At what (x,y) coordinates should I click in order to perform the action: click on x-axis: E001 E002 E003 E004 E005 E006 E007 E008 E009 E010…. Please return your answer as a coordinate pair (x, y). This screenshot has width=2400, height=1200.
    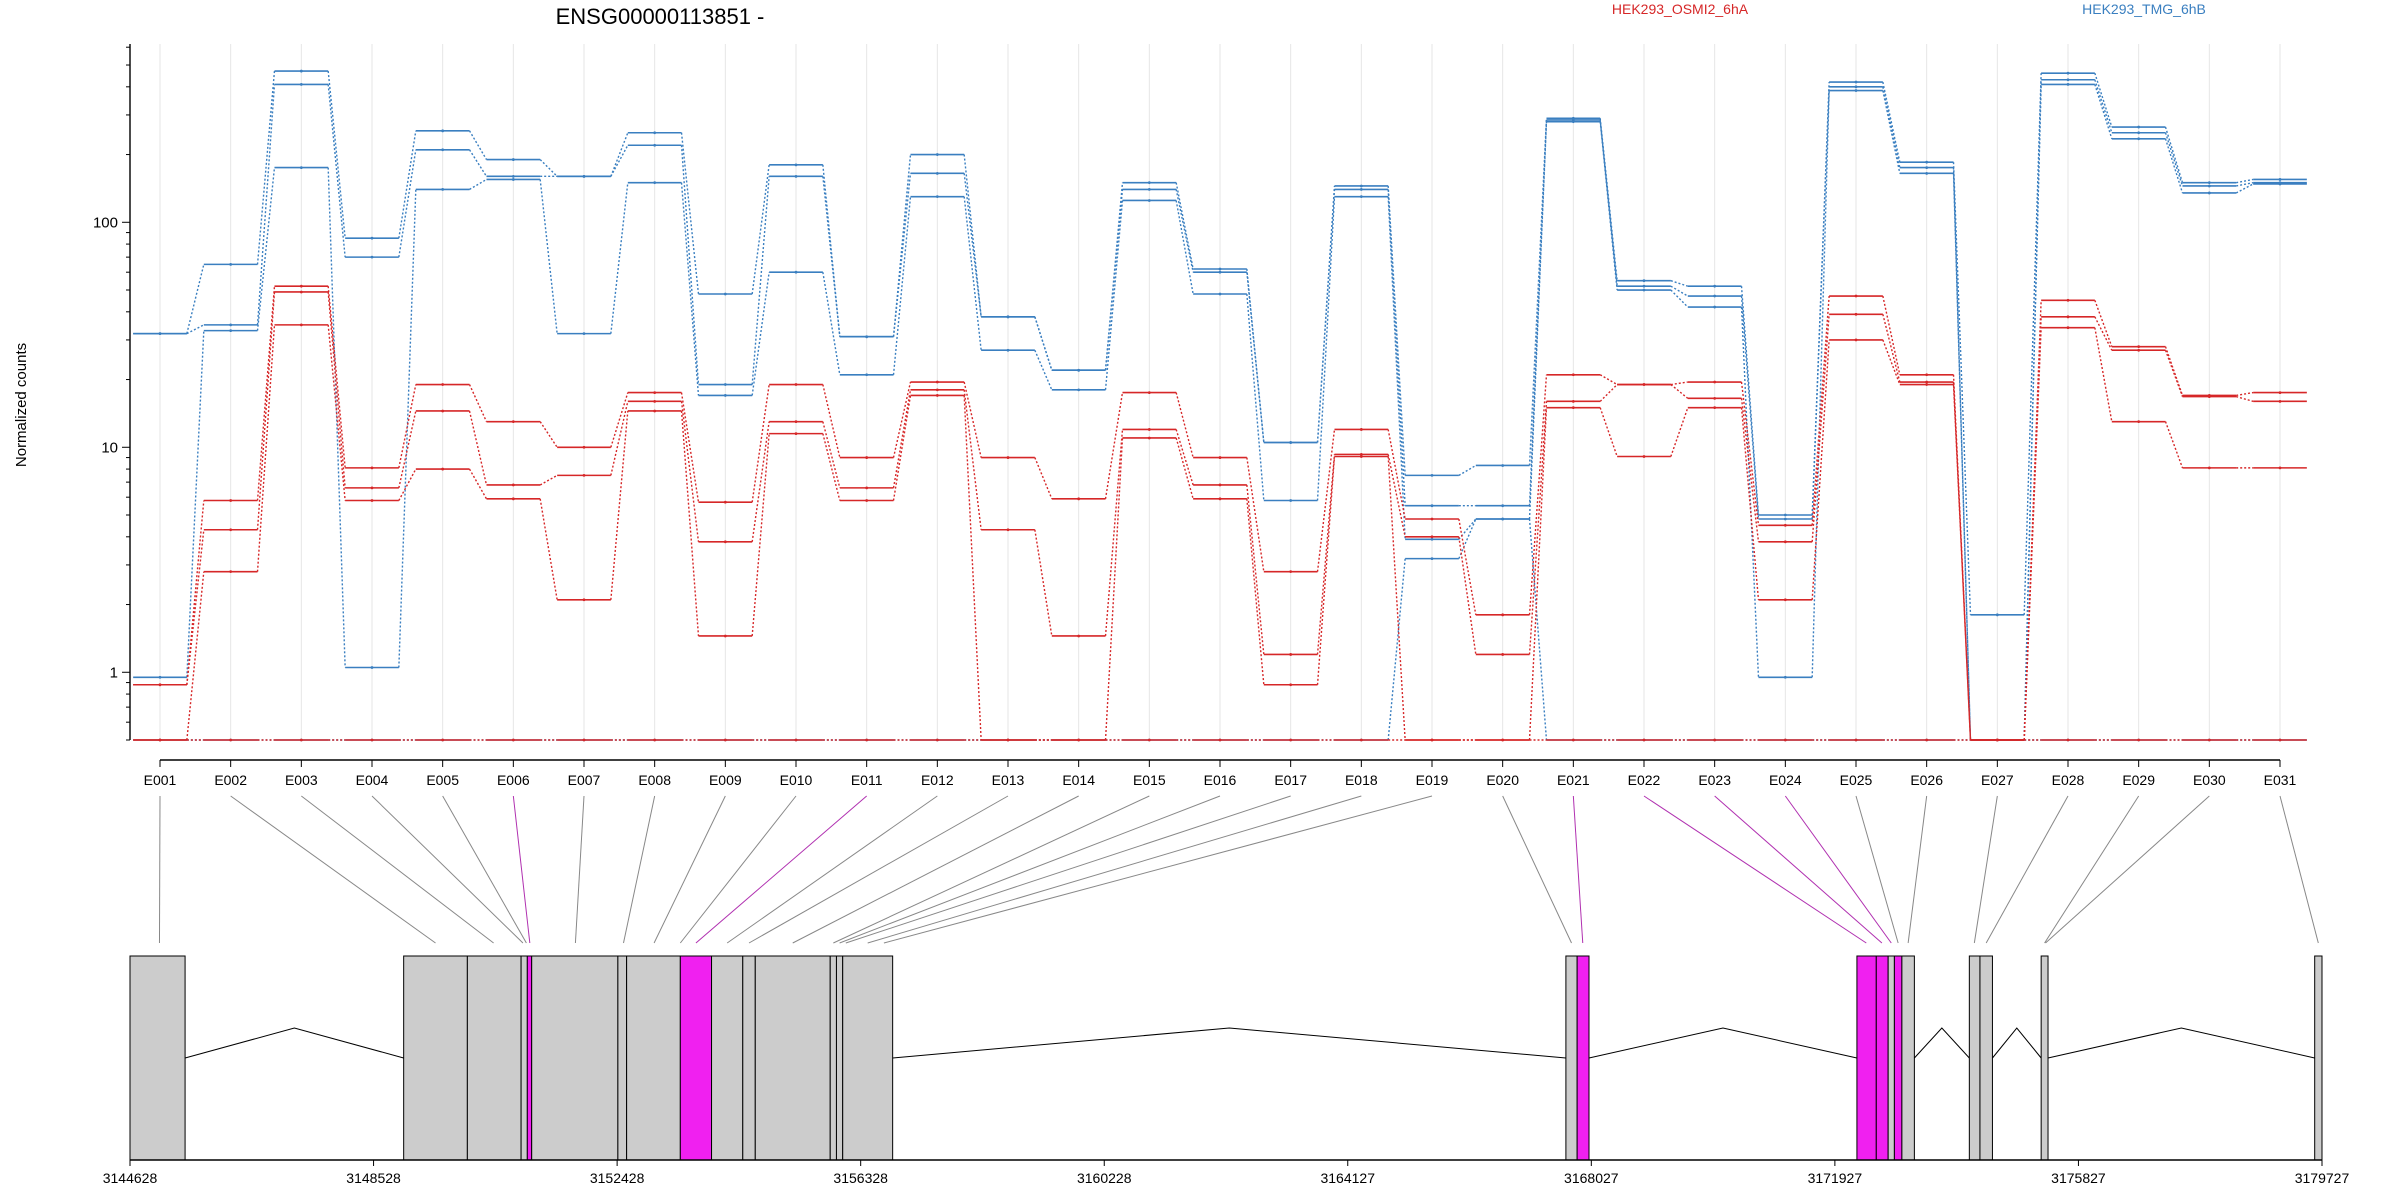
    Looking at the image, I should click on (1220, 773).